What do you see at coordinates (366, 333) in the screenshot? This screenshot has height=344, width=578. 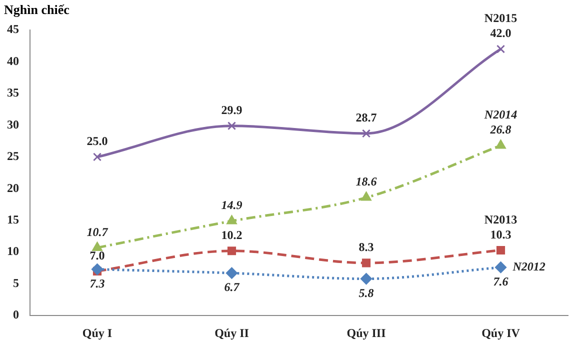 I see `x-tick-label: Qúy III` at bounding box center [366, 333].